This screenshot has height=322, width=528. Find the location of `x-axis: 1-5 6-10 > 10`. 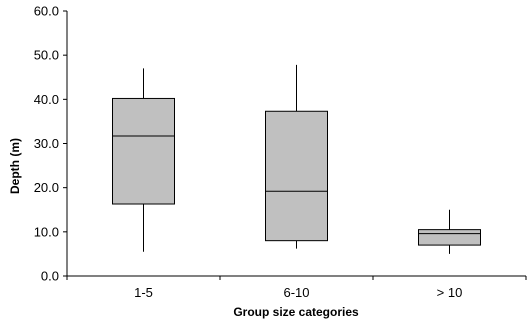

x-axis: 1-5 6-10 > 10 is located at coordinates (296, 287).